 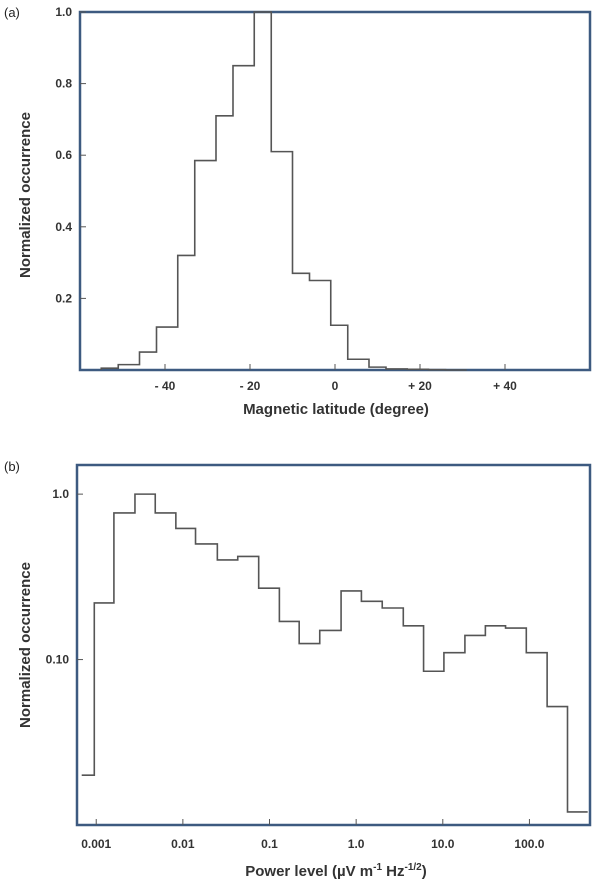 I want to click on panel-a-x-axis-label: Magnetic latitude (degree), so click(x=336, y=409).